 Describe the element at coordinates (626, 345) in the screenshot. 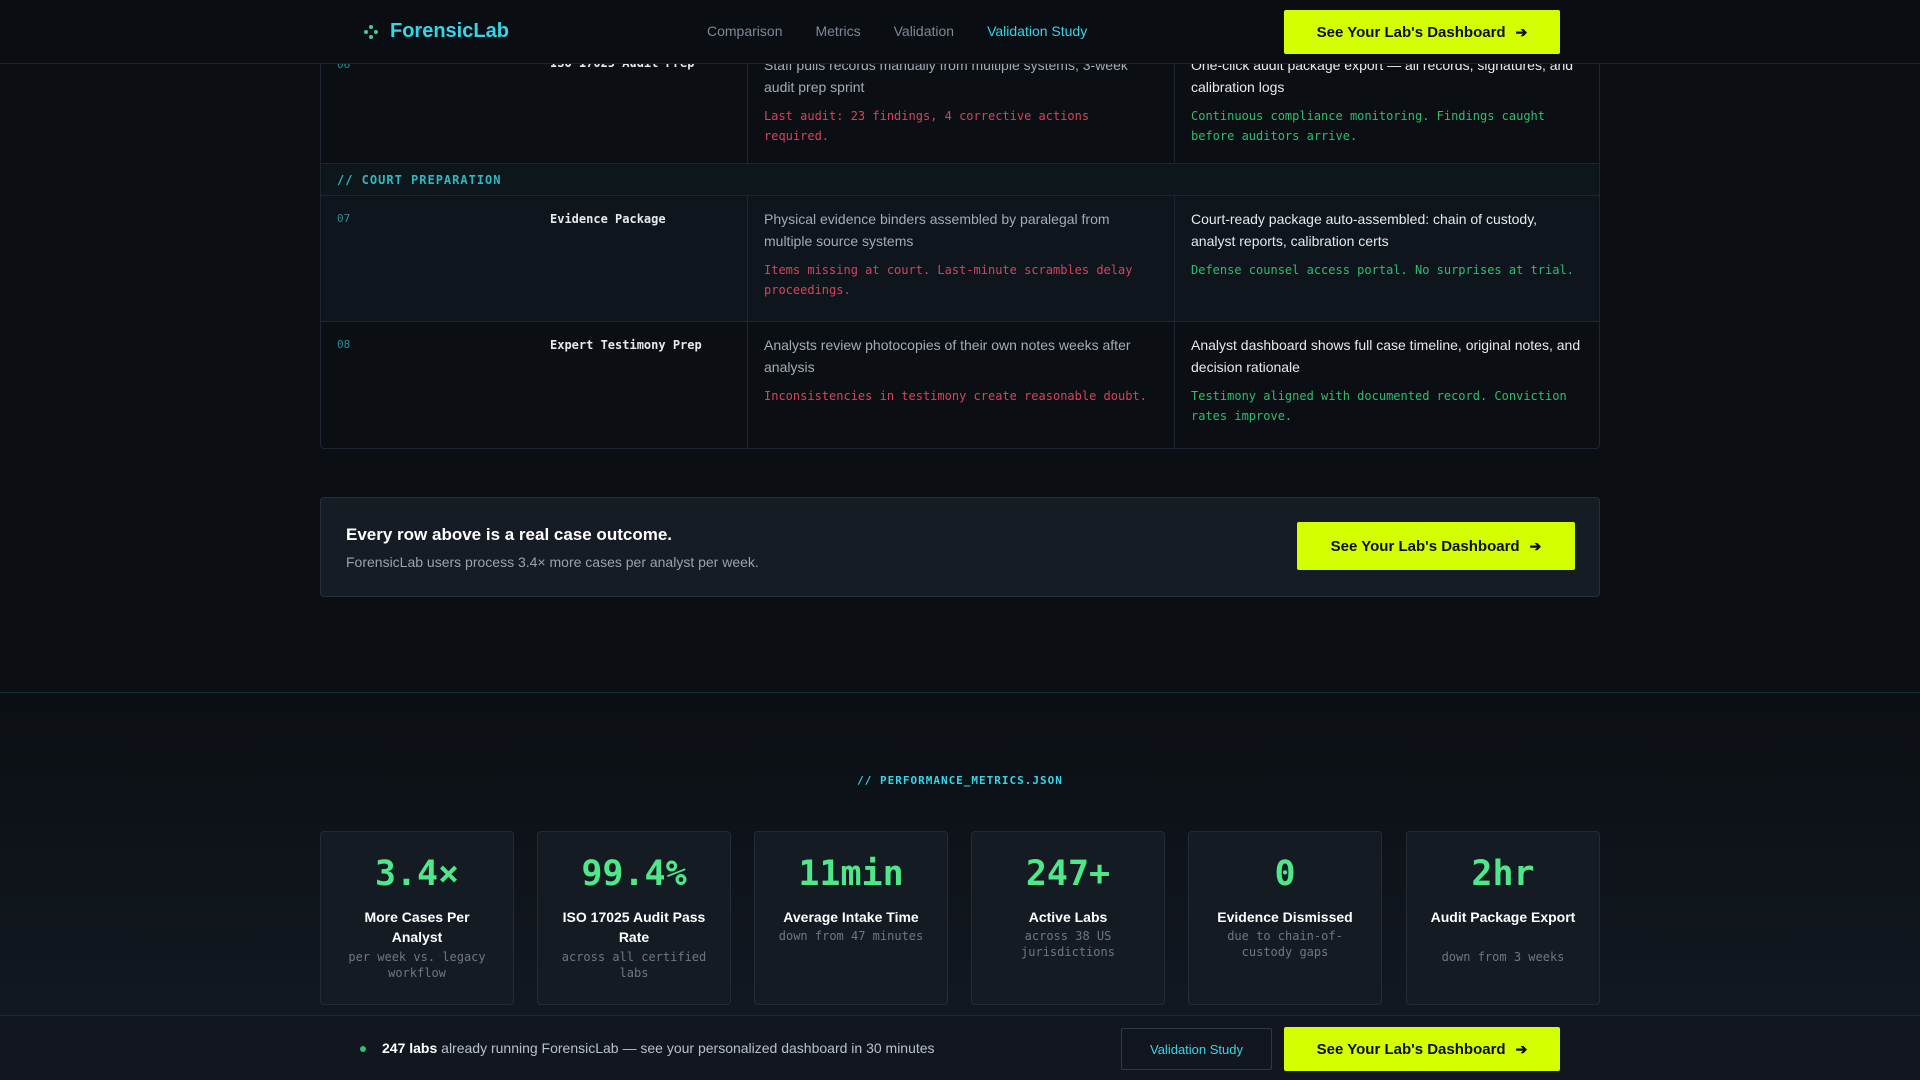

I see `row-name: Expert Testimony Prep` at that location.